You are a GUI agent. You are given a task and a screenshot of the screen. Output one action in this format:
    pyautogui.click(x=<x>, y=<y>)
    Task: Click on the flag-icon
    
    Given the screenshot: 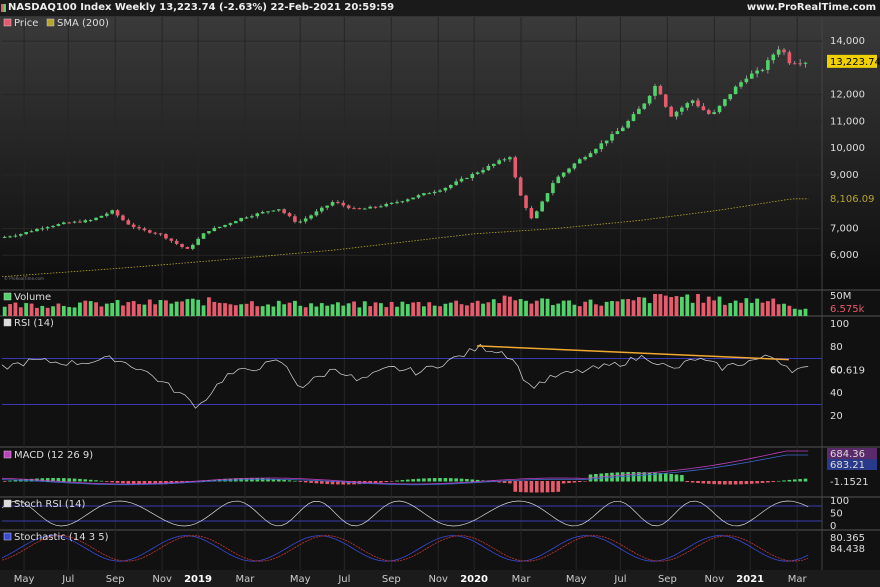 What is the action you would take?
    pyautogui.click(x=3, y=8)
    